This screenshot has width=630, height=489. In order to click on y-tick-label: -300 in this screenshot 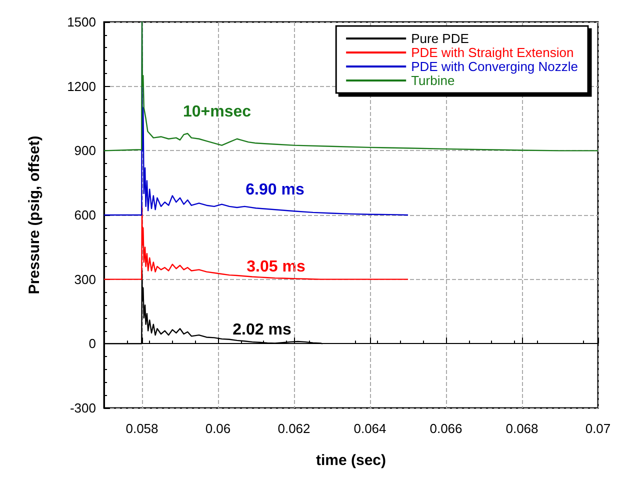, I will do `click(83, 408)`.